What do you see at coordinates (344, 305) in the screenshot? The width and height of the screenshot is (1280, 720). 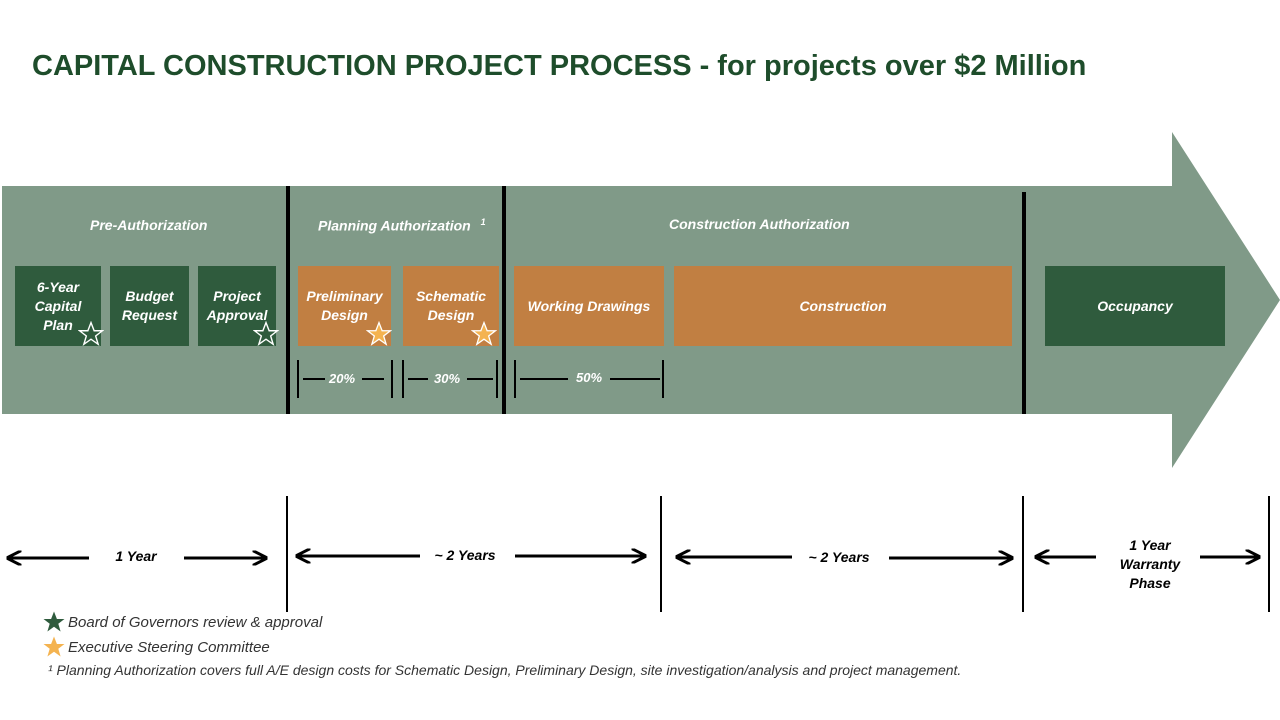 I see `step-preliminary-design-label: Preliminary Design` at bounding box center [344, 305].